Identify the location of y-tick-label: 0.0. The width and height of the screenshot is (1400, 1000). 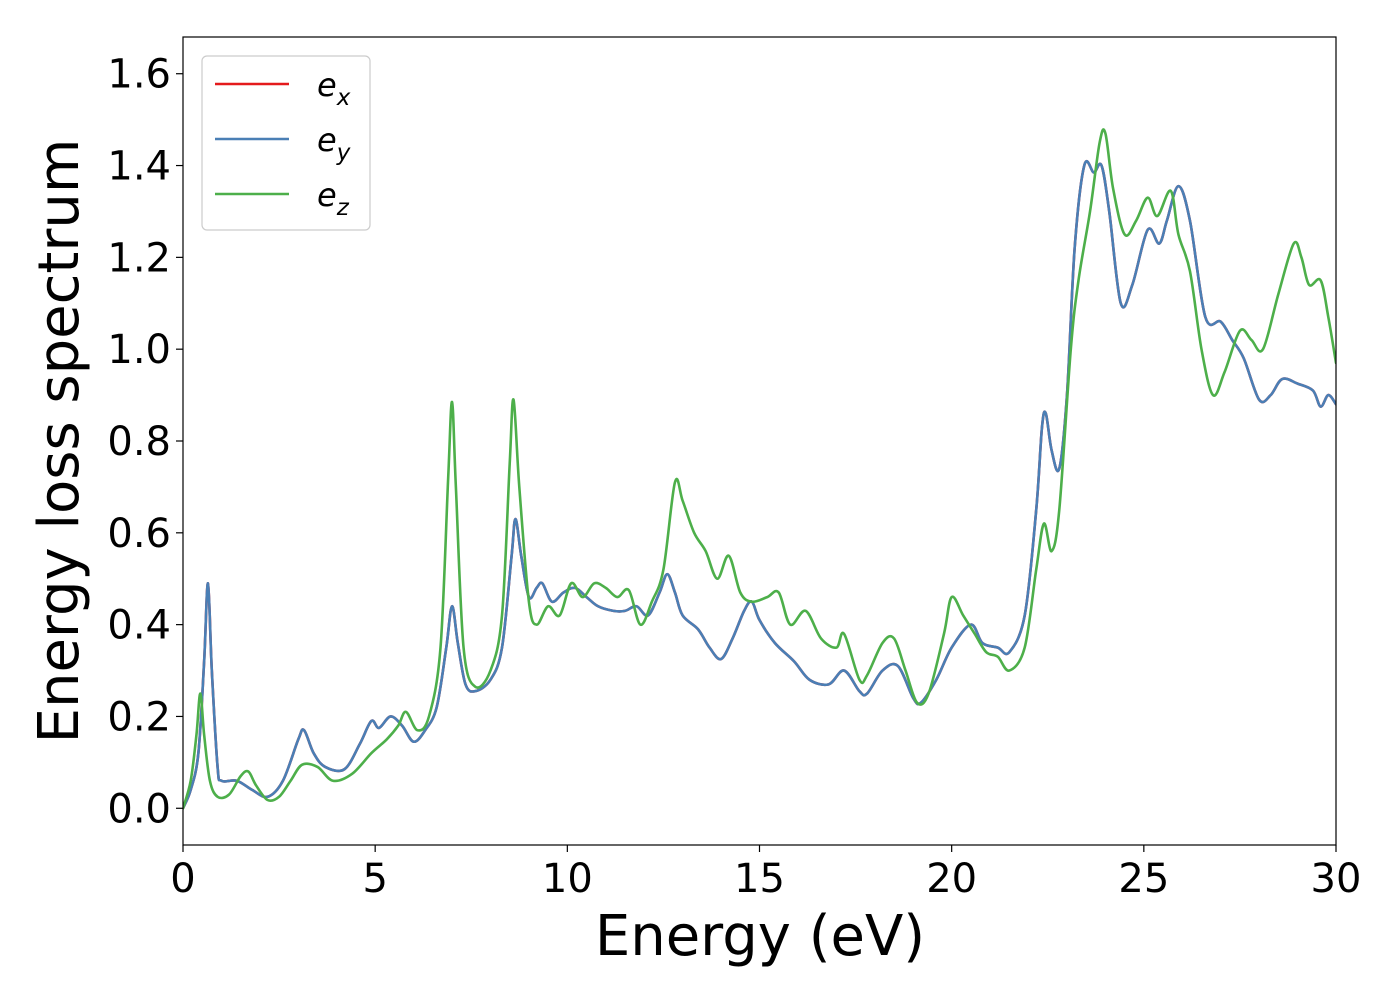
(139, 809).